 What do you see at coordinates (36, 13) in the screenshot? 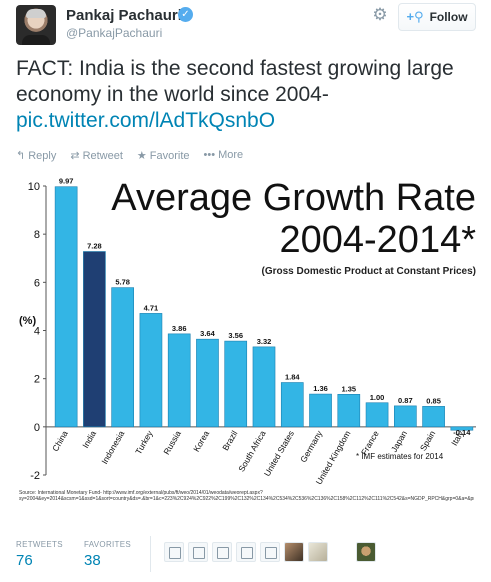
I see `avatar-hair` at bounding box center [36, 13].